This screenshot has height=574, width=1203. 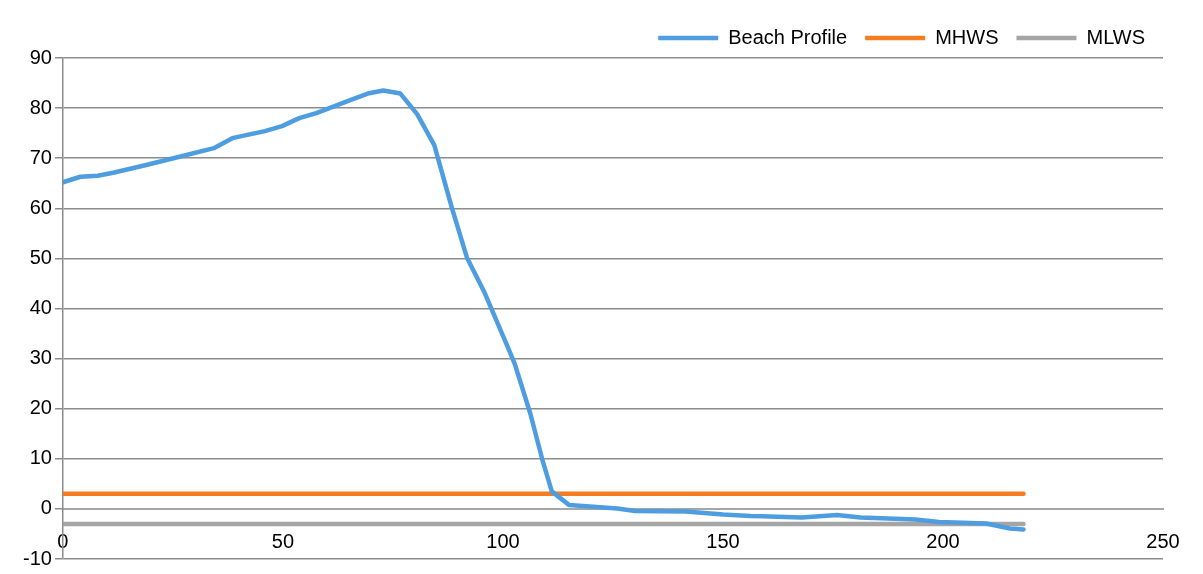 What do you see at coordinates (40, 106) in the screenshot?
I see `y-tick-label: 80` at bounding box center [40, 106].